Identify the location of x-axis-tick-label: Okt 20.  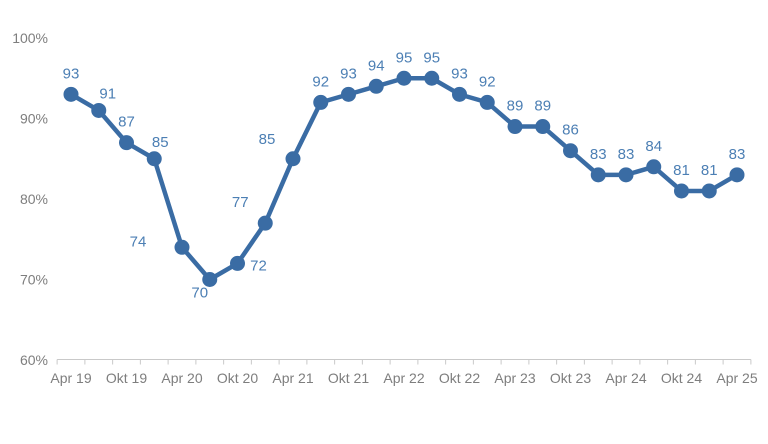
(237, 378).